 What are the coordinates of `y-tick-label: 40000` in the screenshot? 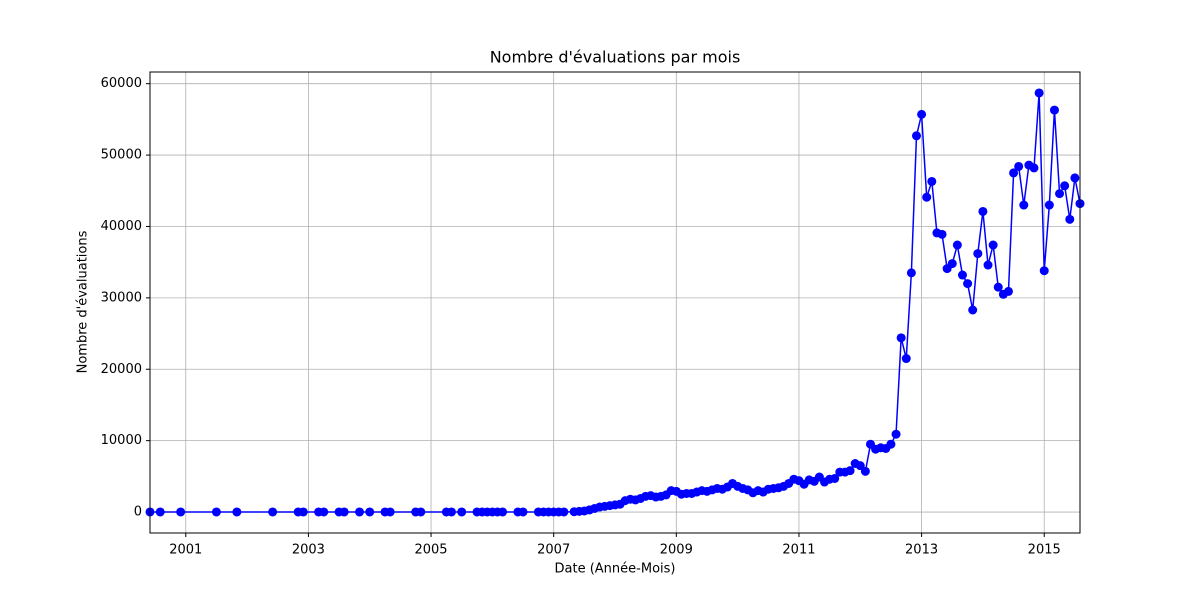 It's located at (121, 226).